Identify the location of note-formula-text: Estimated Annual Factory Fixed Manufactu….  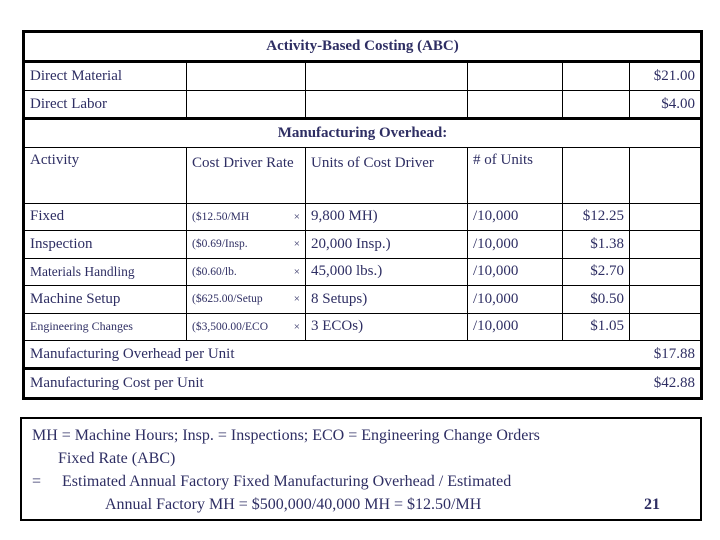
(287, 481).